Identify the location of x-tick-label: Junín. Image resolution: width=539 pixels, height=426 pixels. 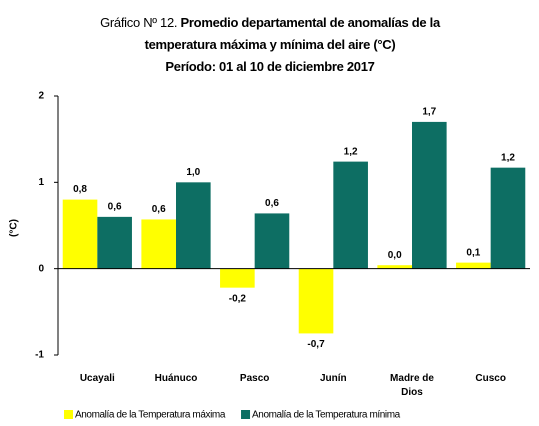
(333, 378).